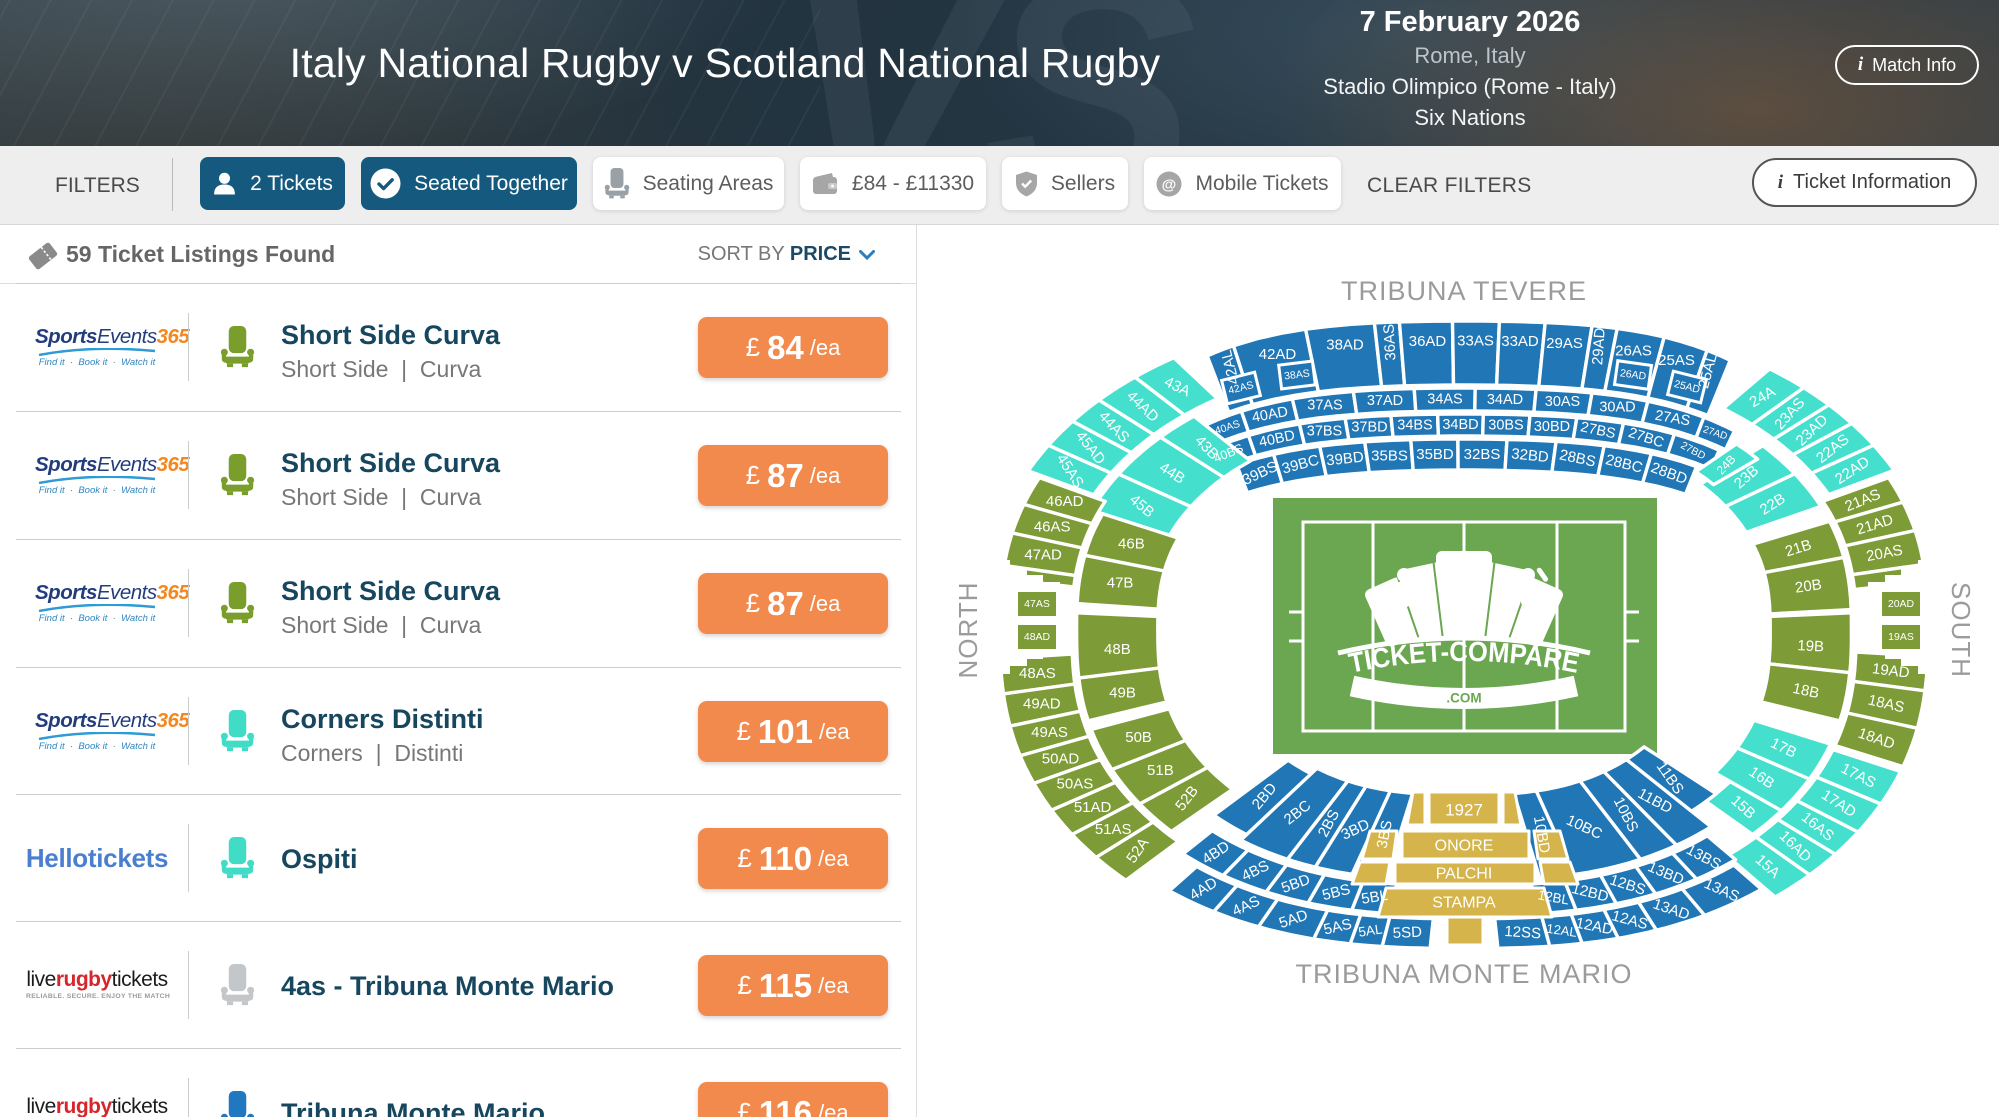 Image resolution: width=1999 pixels, height=1117 pixels. What do you see at coordinates (1444, 400) in the screenshot?
I see `svg-text: 34AS` at bounding box center [1444, 400].